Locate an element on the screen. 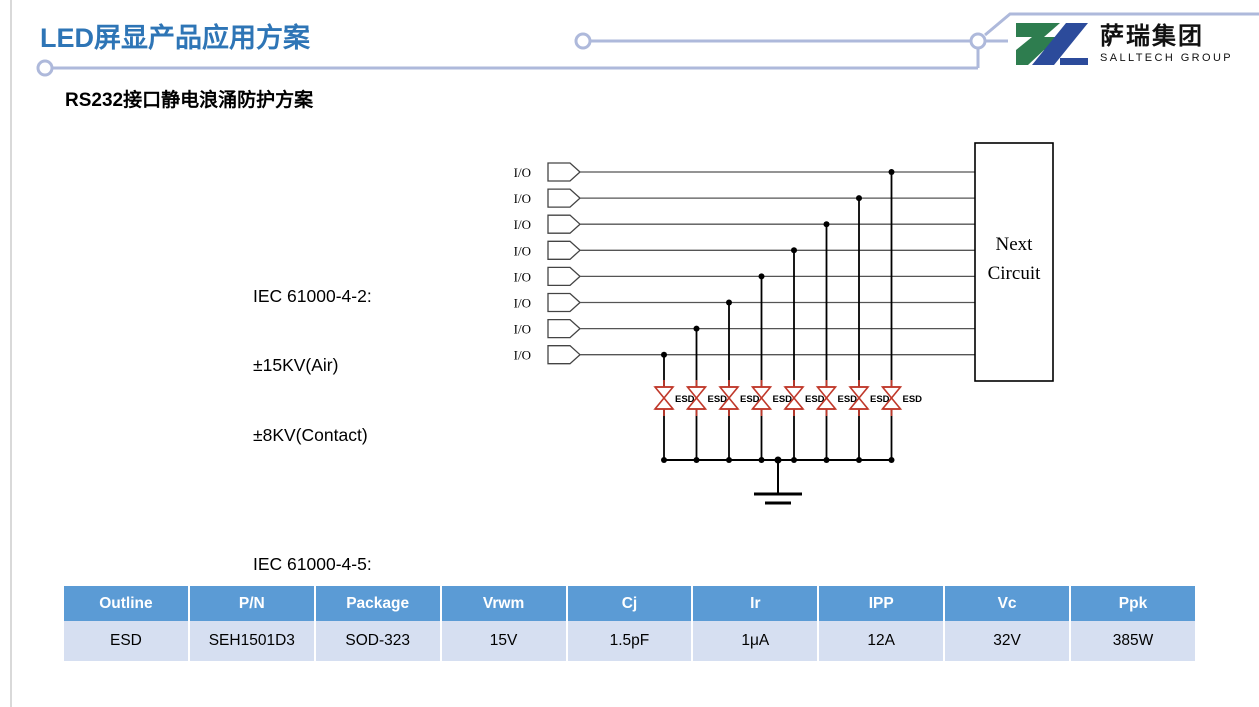 The height and width of the screenshot is (707, 1259). esd-diode-lower is located at coordinates (664, 403).